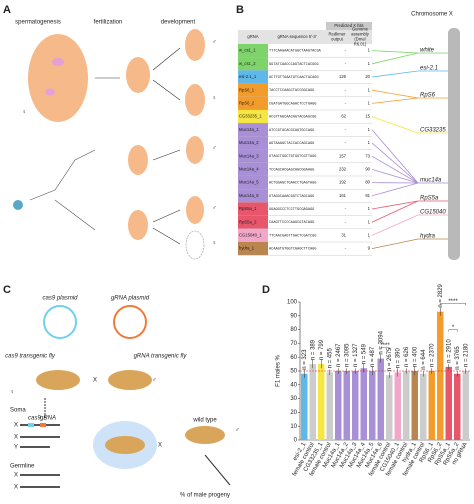 The width and height of the screenshot is (474, 504). Describe the element at coordinates (356, 355) in the screenshot. I see `n-label: n = 1327` at that location.